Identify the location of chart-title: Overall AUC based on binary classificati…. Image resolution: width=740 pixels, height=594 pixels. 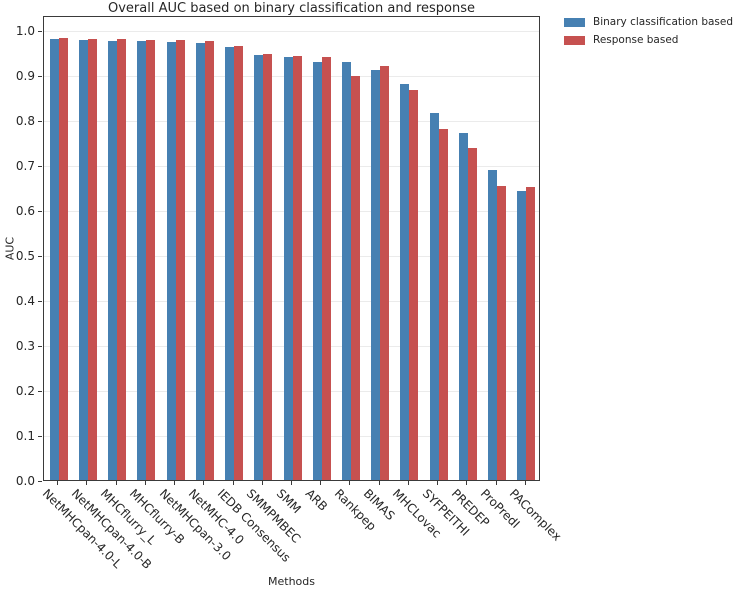
(291, 8).